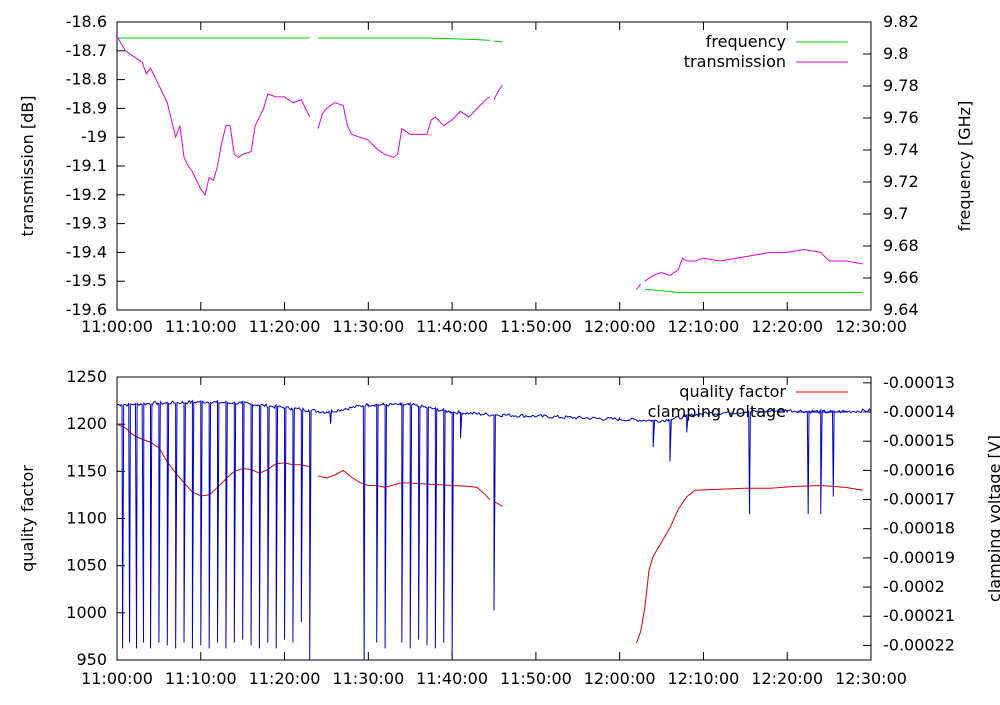 This screenshot has width=1000, height=705. What do you see at coordinates (86, 251) in the screenshot?
I see `y-tick-label: -19.4` at bounding box center [86, 251].